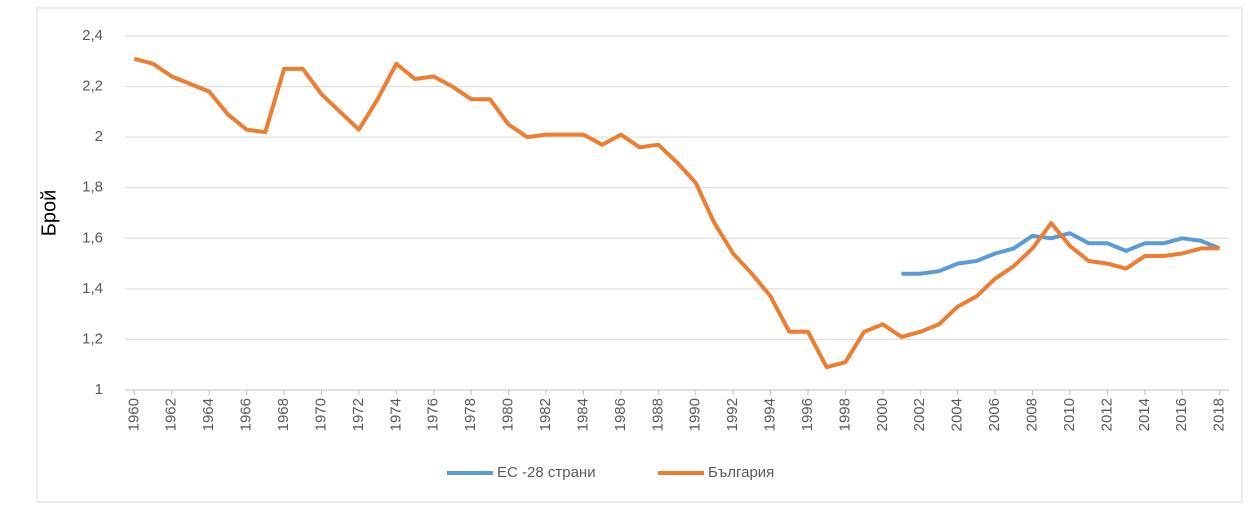  Describe the element at coordinates (358, 414) in the screenshot. I see `x-tick-label: 1972` at that location.